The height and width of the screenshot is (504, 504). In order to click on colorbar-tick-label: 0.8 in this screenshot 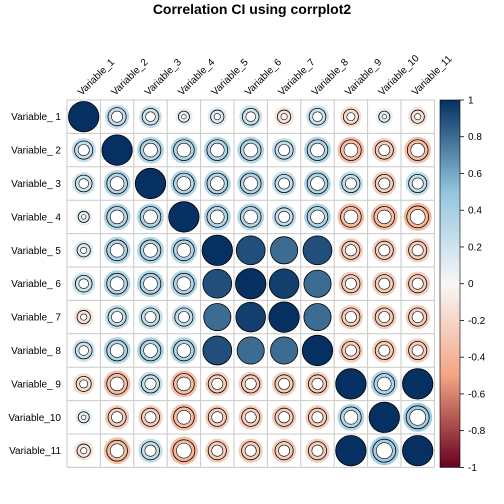, I will do `click(475, 137)`.